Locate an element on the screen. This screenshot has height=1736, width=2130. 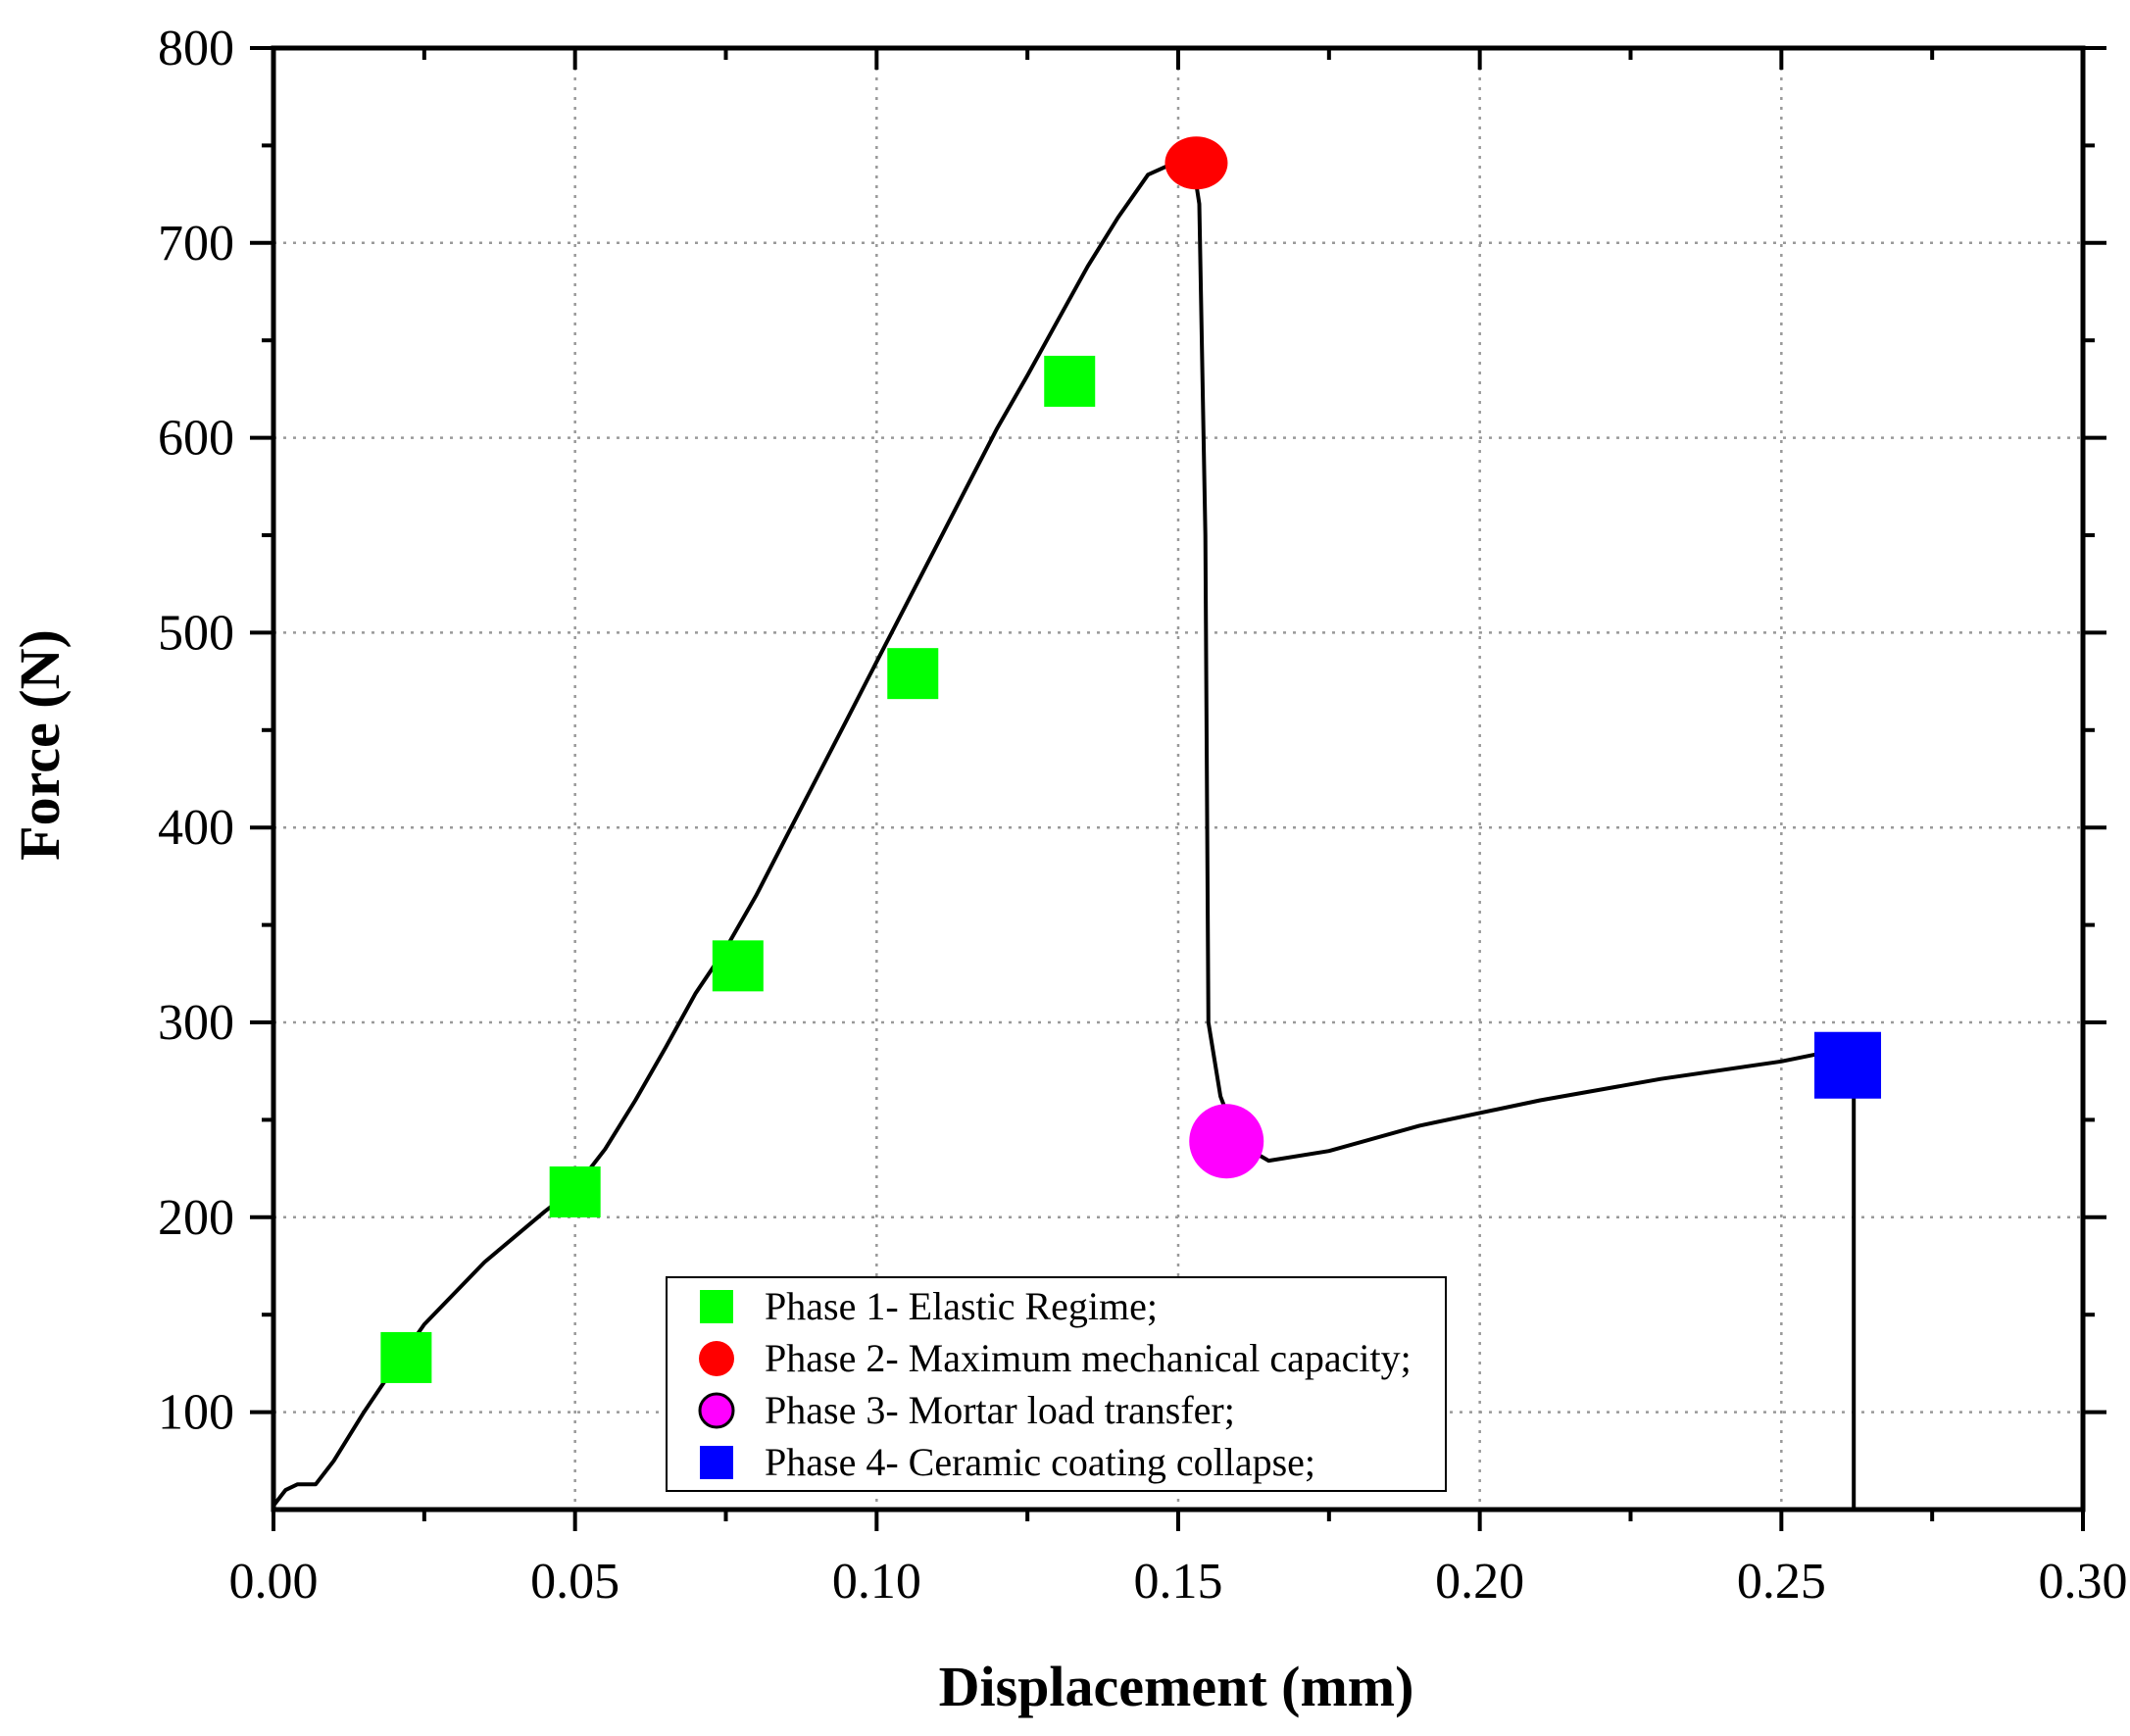
x-tick-label: 0.30 is located at coordinates (2083, 1582).